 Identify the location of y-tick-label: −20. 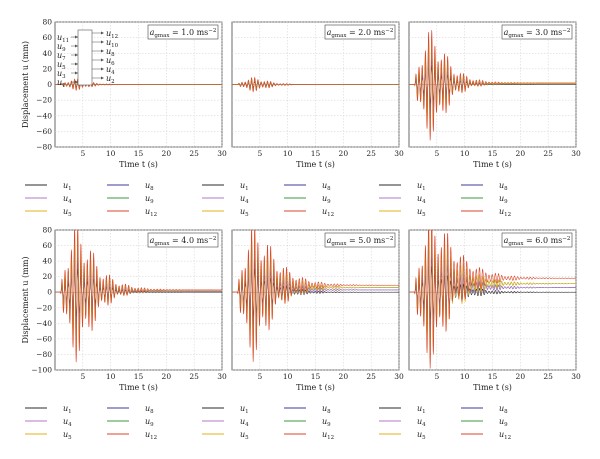
(44, 100).